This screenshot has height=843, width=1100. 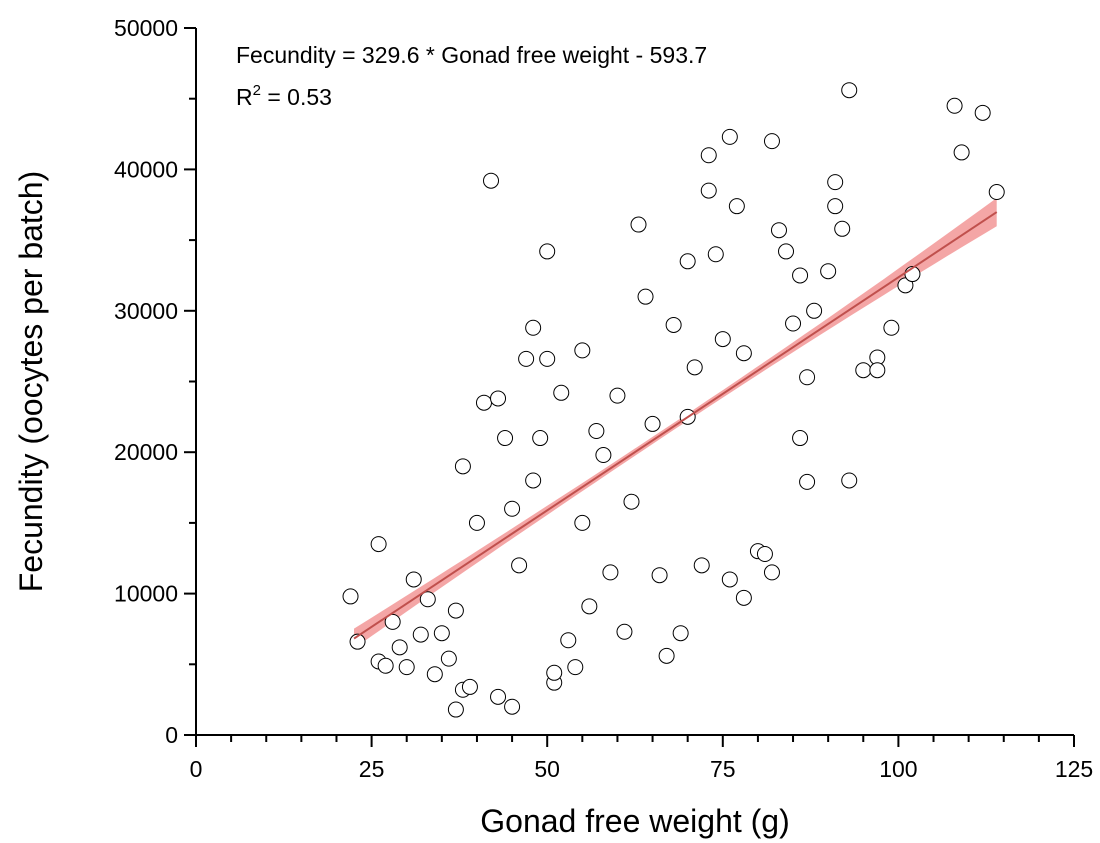 What do you see at coordinates (547, 769) in the screenshot?
I see `x-tick-label: 50` at bounding box center [547, 769].